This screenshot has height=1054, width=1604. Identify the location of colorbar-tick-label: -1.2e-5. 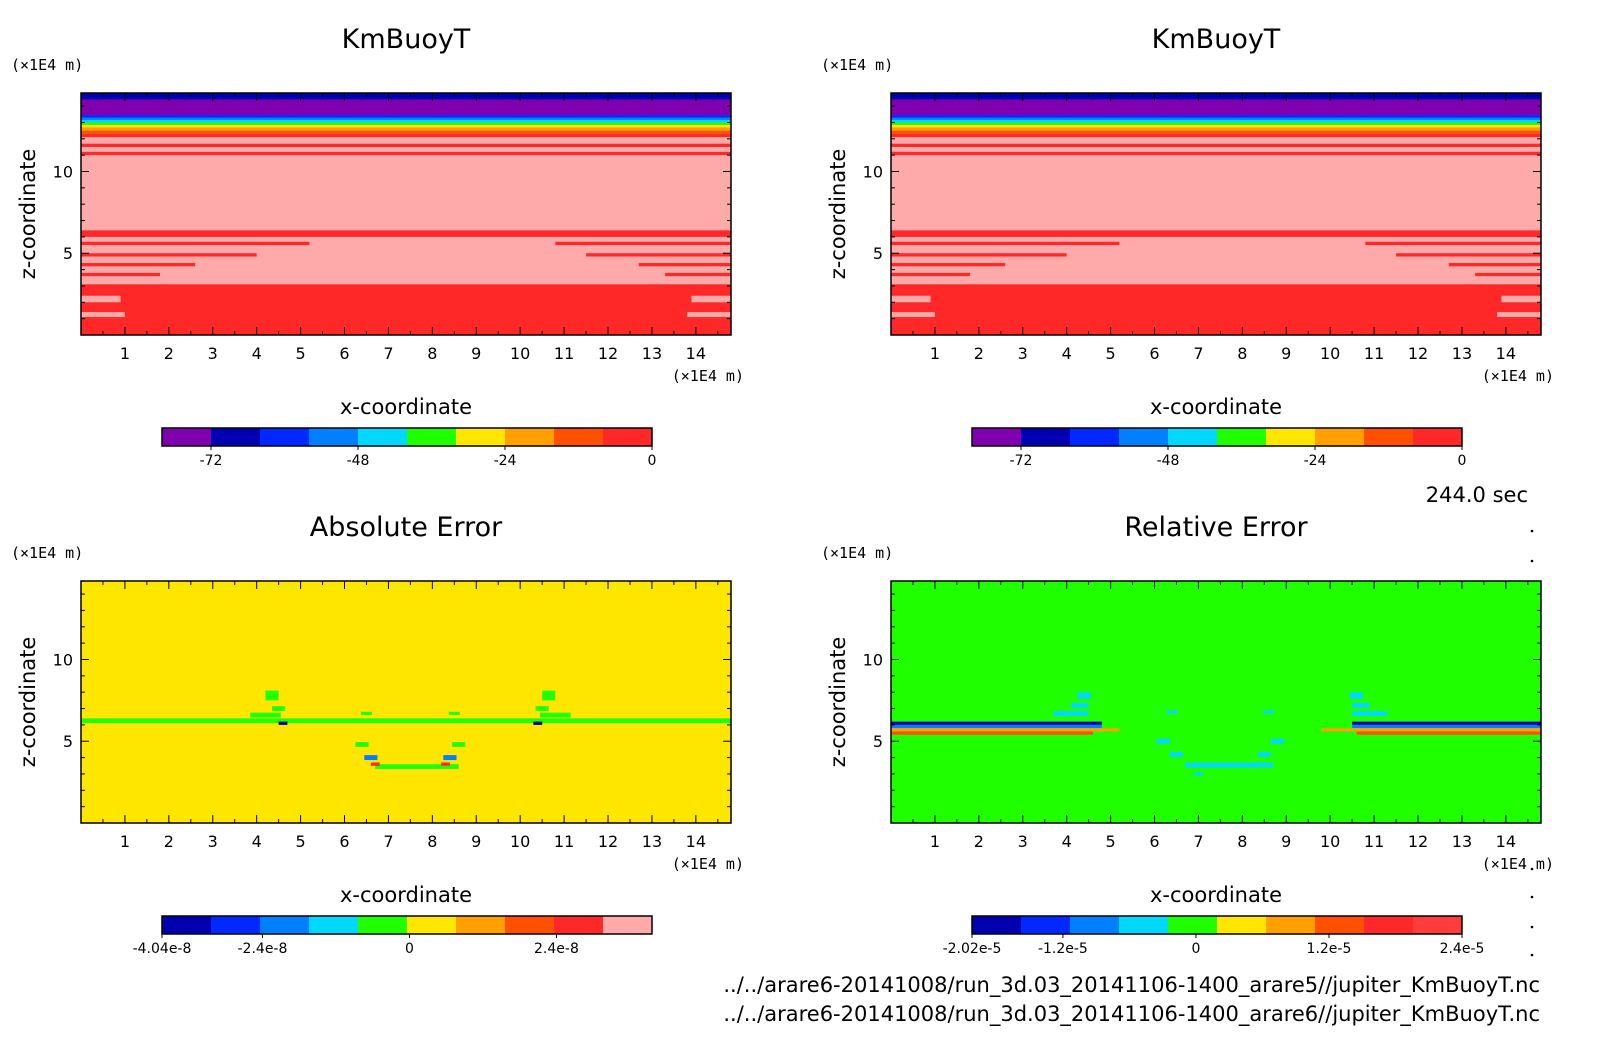
(1063, 949).